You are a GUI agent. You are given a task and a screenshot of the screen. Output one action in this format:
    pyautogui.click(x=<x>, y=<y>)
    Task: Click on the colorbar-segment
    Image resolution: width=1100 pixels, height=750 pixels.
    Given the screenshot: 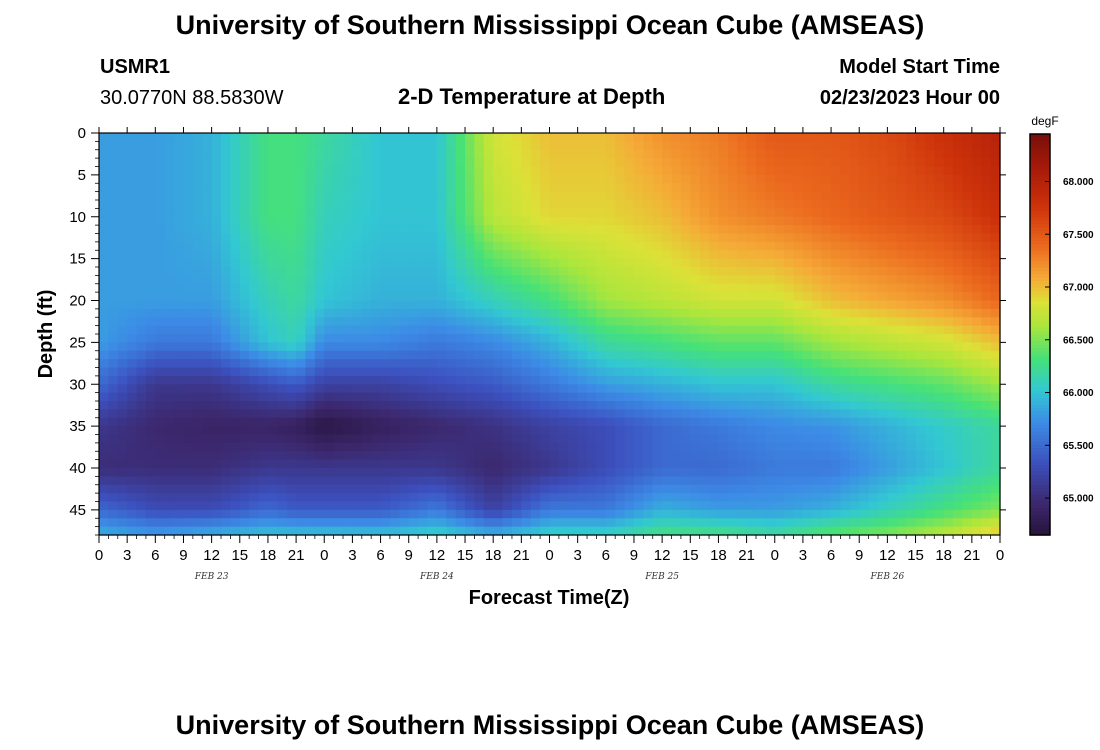 What is the action you would take?
    pyautogui.click(x=1040, y=136)
    